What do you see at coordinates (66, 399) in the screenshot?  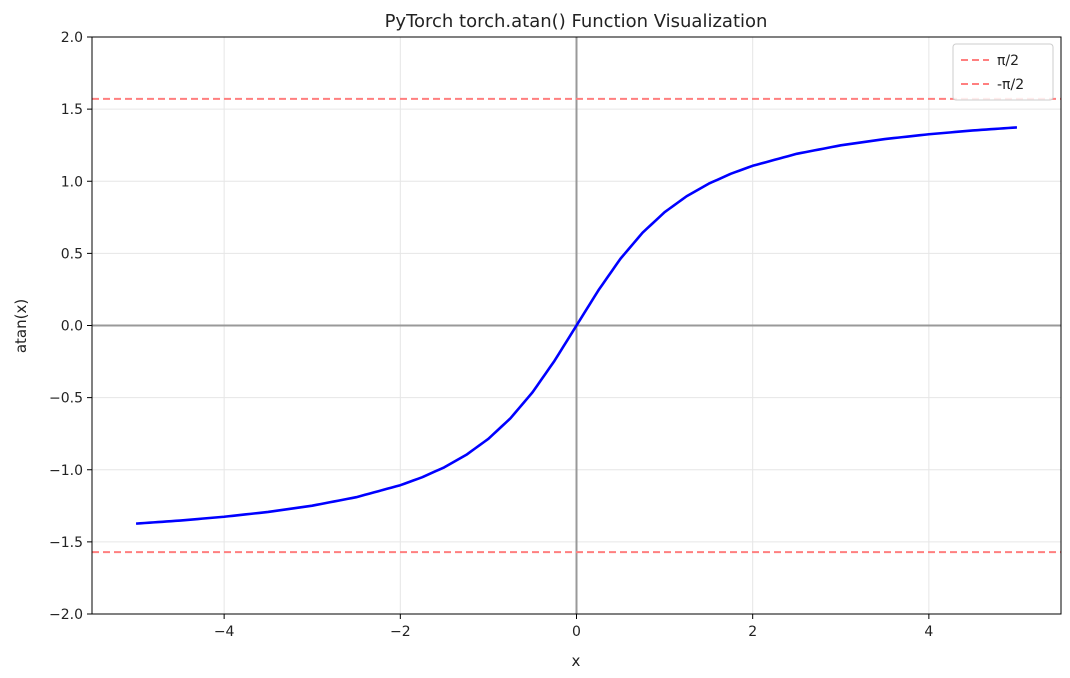 I see `y-tick-label: −0.5` at bounding box center [66, 399].